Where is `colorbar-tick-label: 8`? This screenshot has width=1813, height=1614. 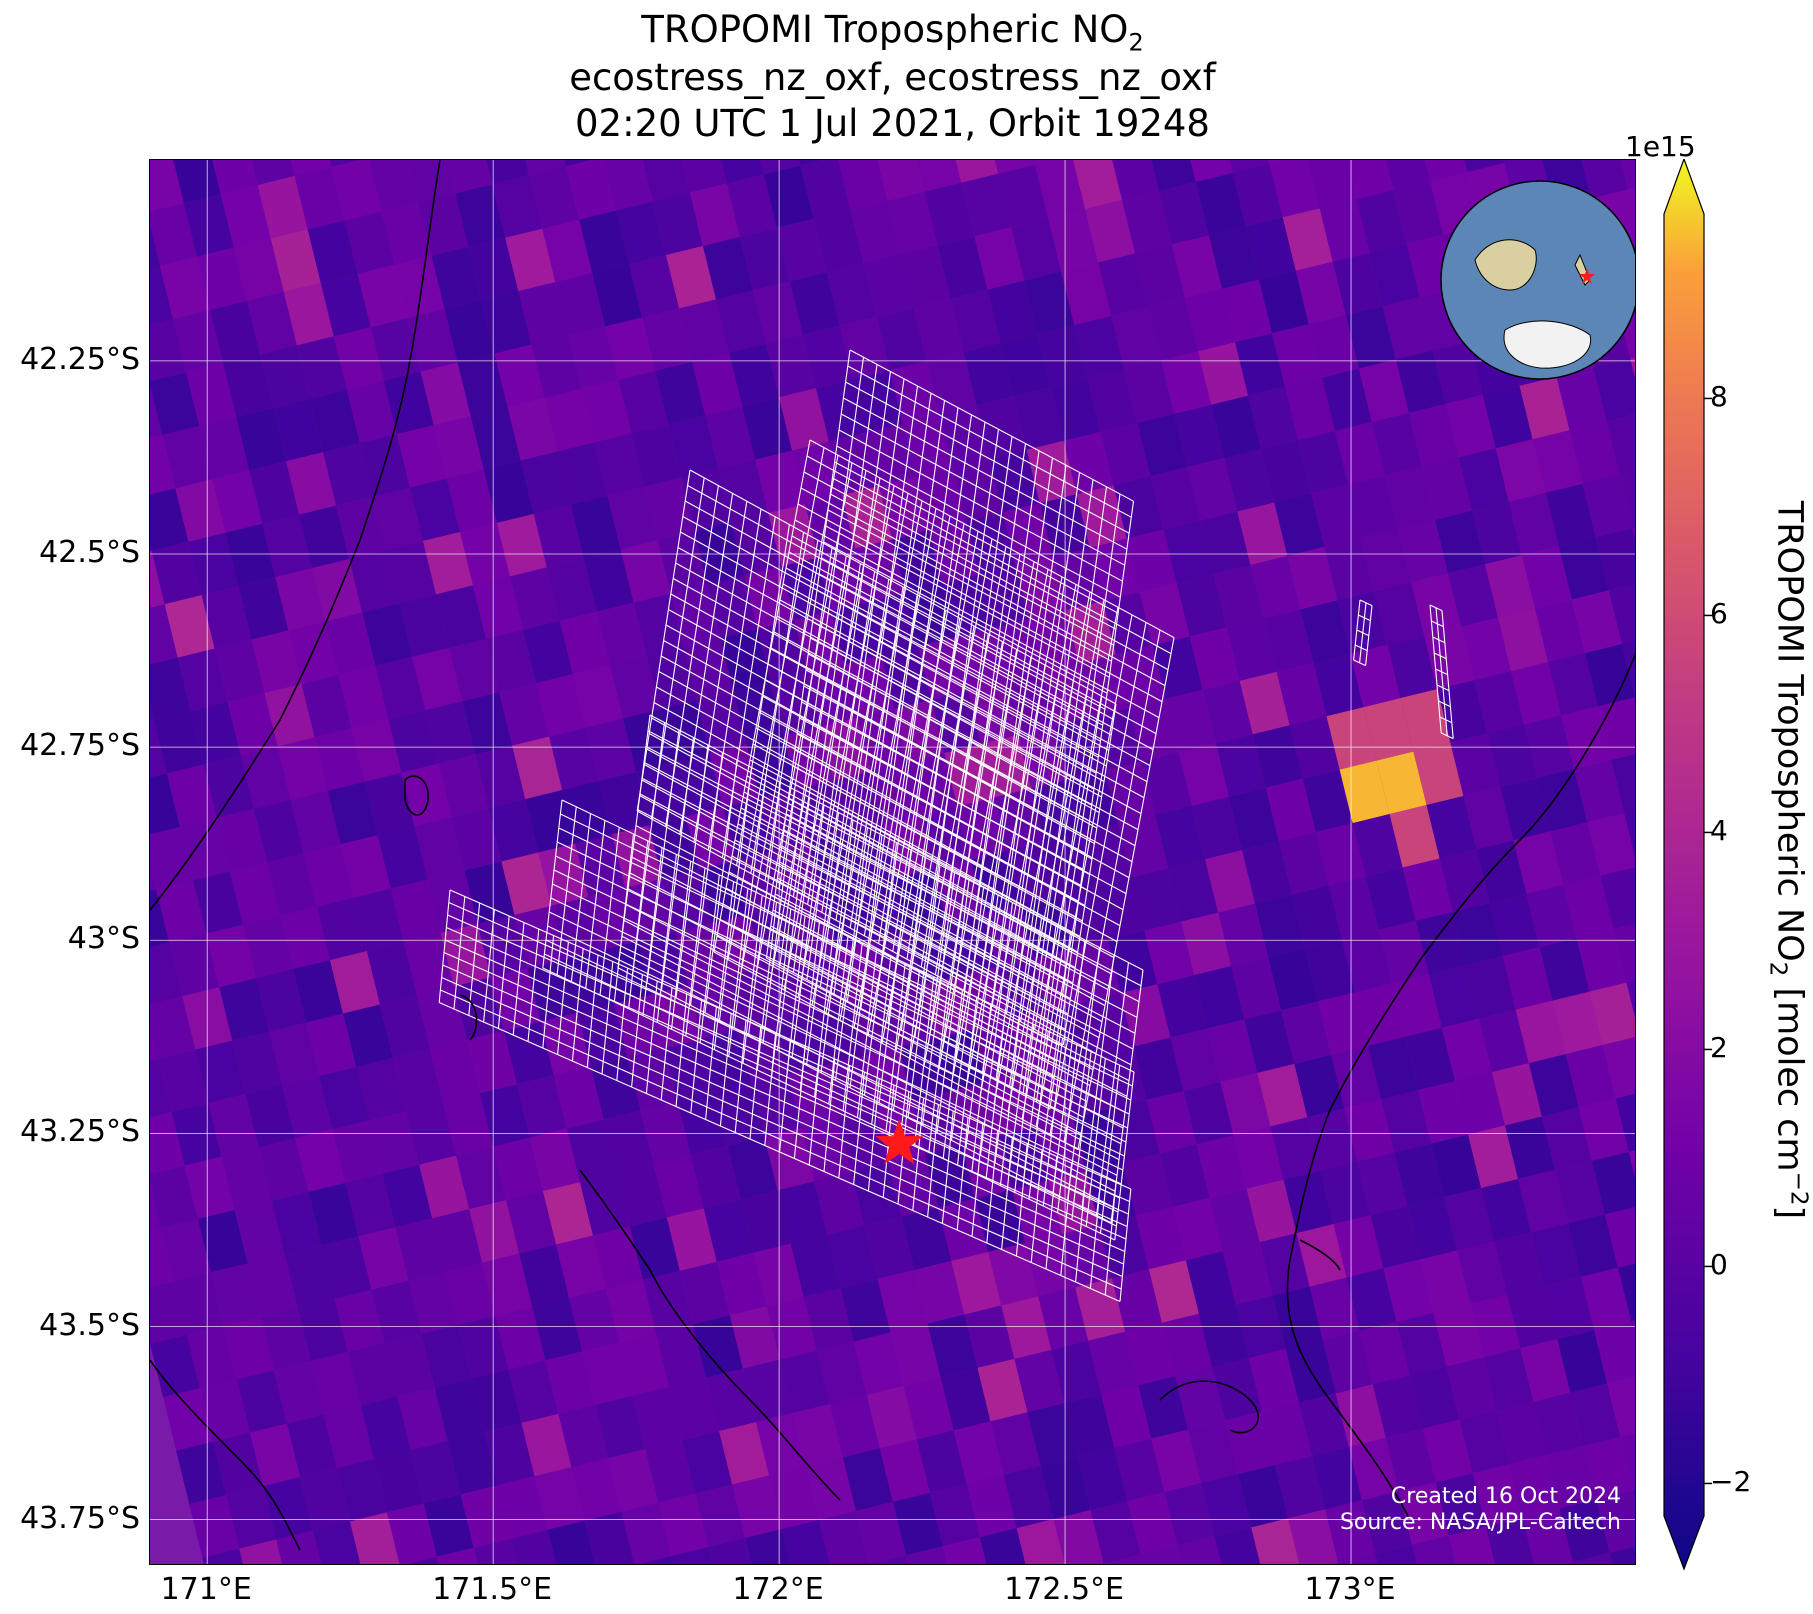 colorbar-tick-label: 8 is located at coordinates (1719, 397).